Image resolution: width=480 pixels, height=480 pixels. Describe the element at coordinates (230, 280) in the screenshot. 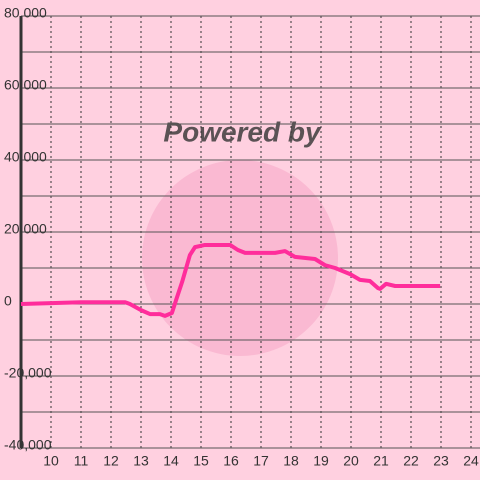

I see `line` at that location.